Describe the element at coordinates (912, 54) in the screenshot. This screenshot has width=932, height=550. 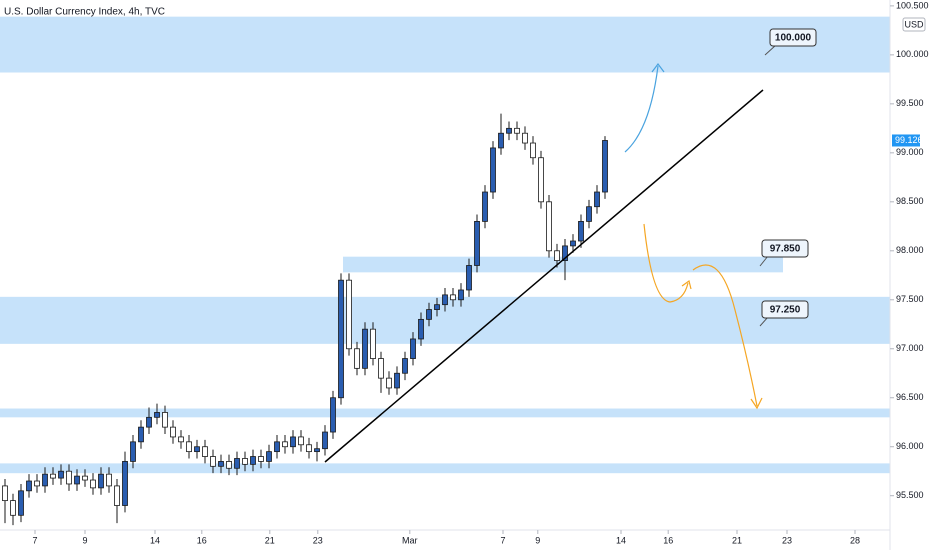
I see `y-tick-label: 100.000` at that location.